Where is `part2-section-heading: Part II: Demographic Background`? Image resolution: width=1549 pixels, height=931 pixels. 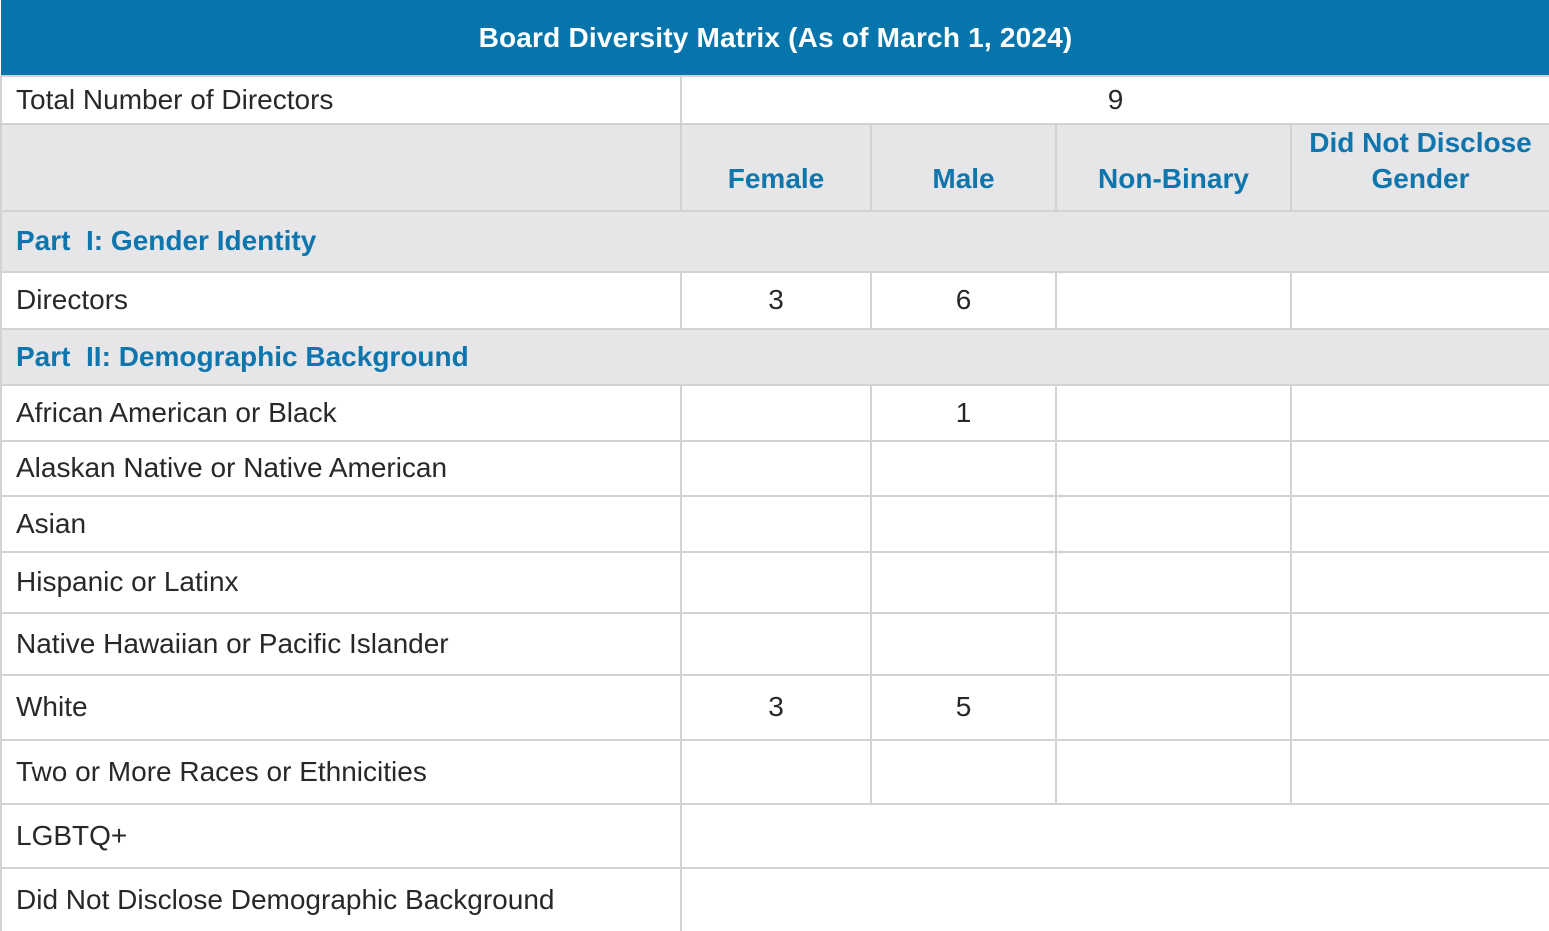
part2-section-heading: Part II: Demographic Background is located at coordinates (774, 356).